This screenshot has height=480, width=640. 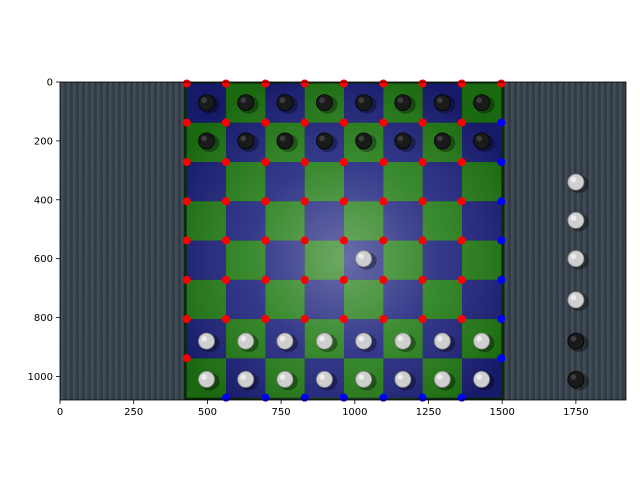 I want to click on y-tick-label: 200, so click(x=43, y=141).